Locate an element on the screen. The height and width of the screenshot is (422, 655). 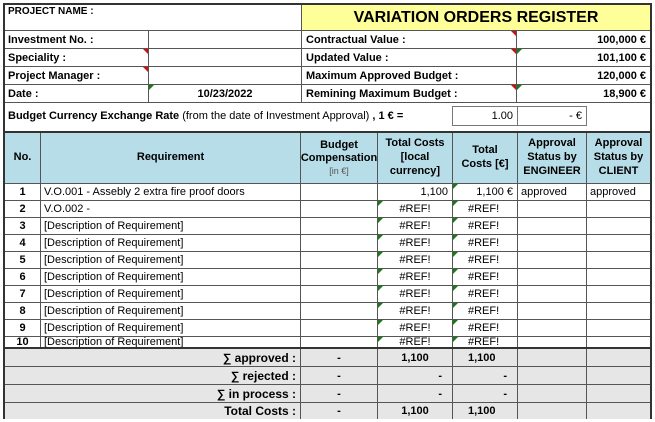
column-header-no: No. is located at coordinates (22, 157).